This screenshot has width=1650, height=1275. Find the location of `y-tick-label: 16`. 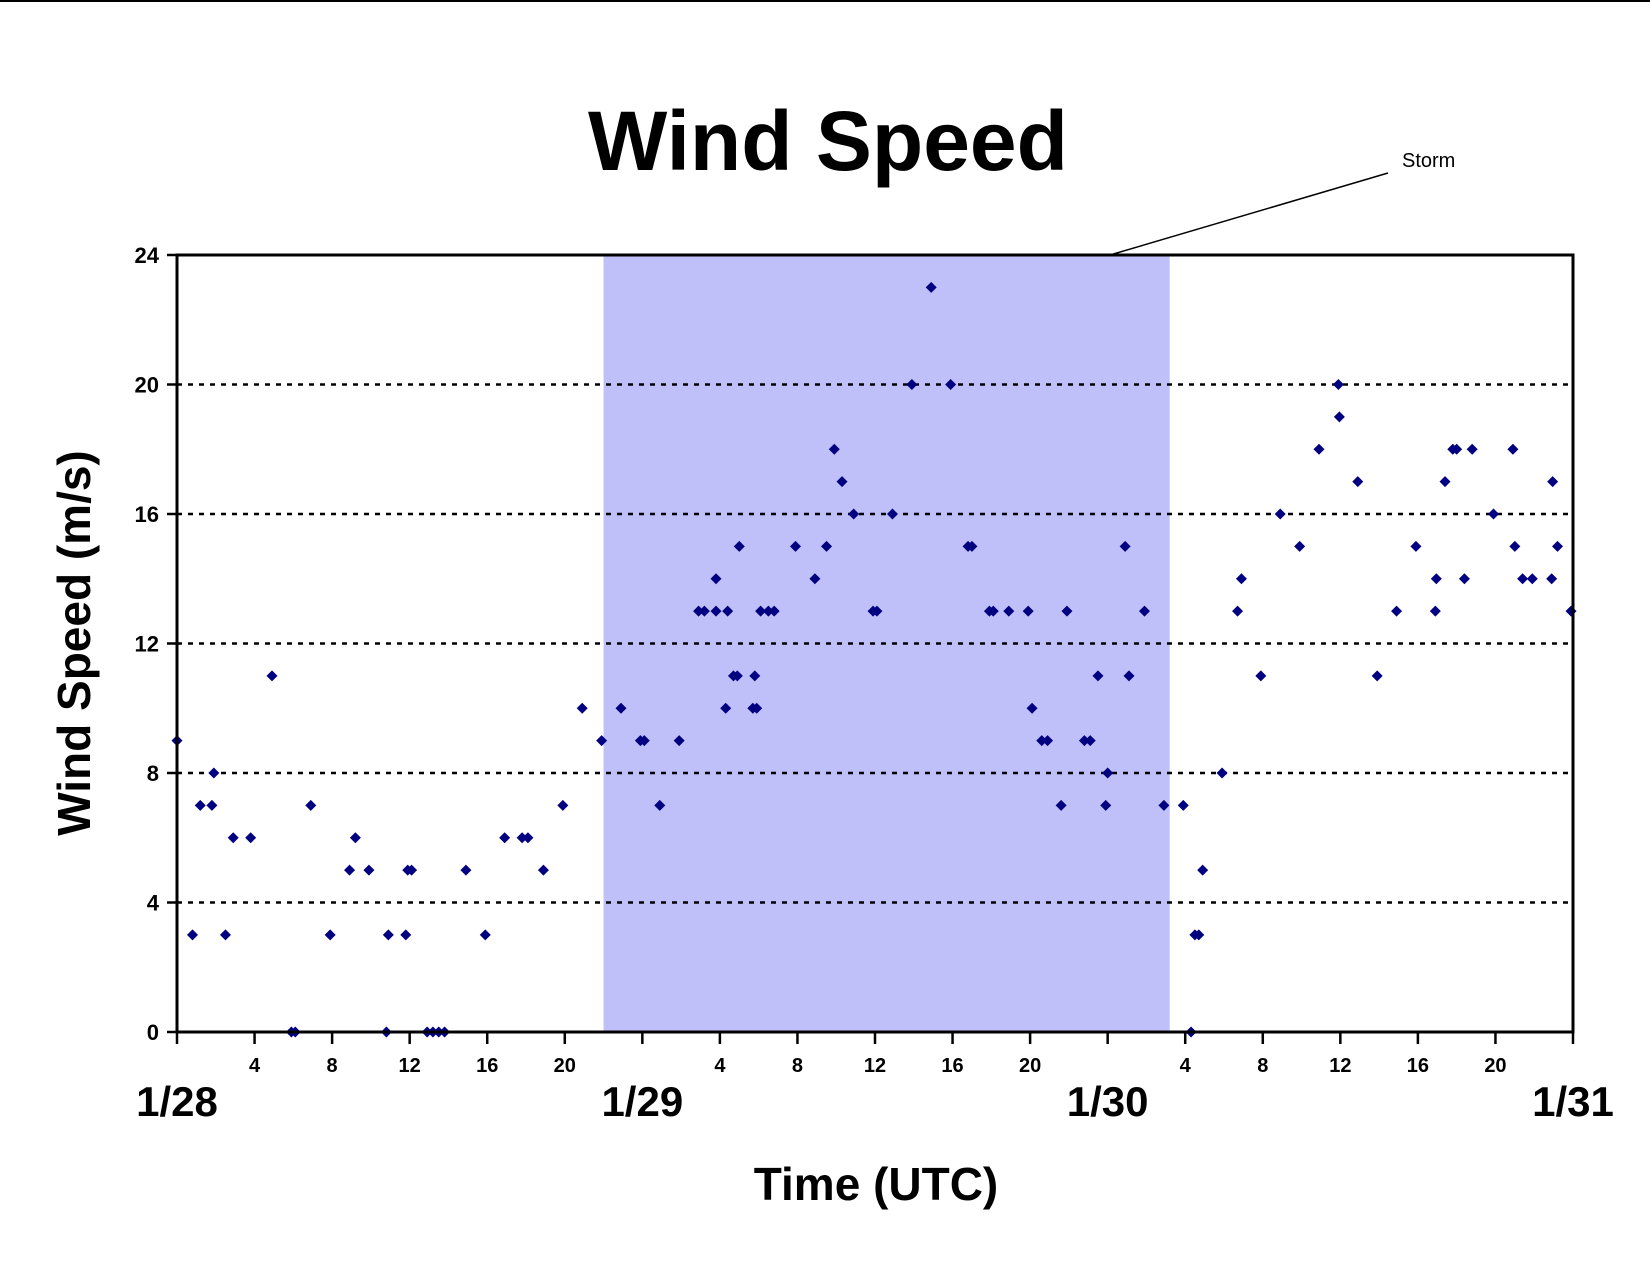

y-tick-label: 16 is located at coordinates (147, 514).